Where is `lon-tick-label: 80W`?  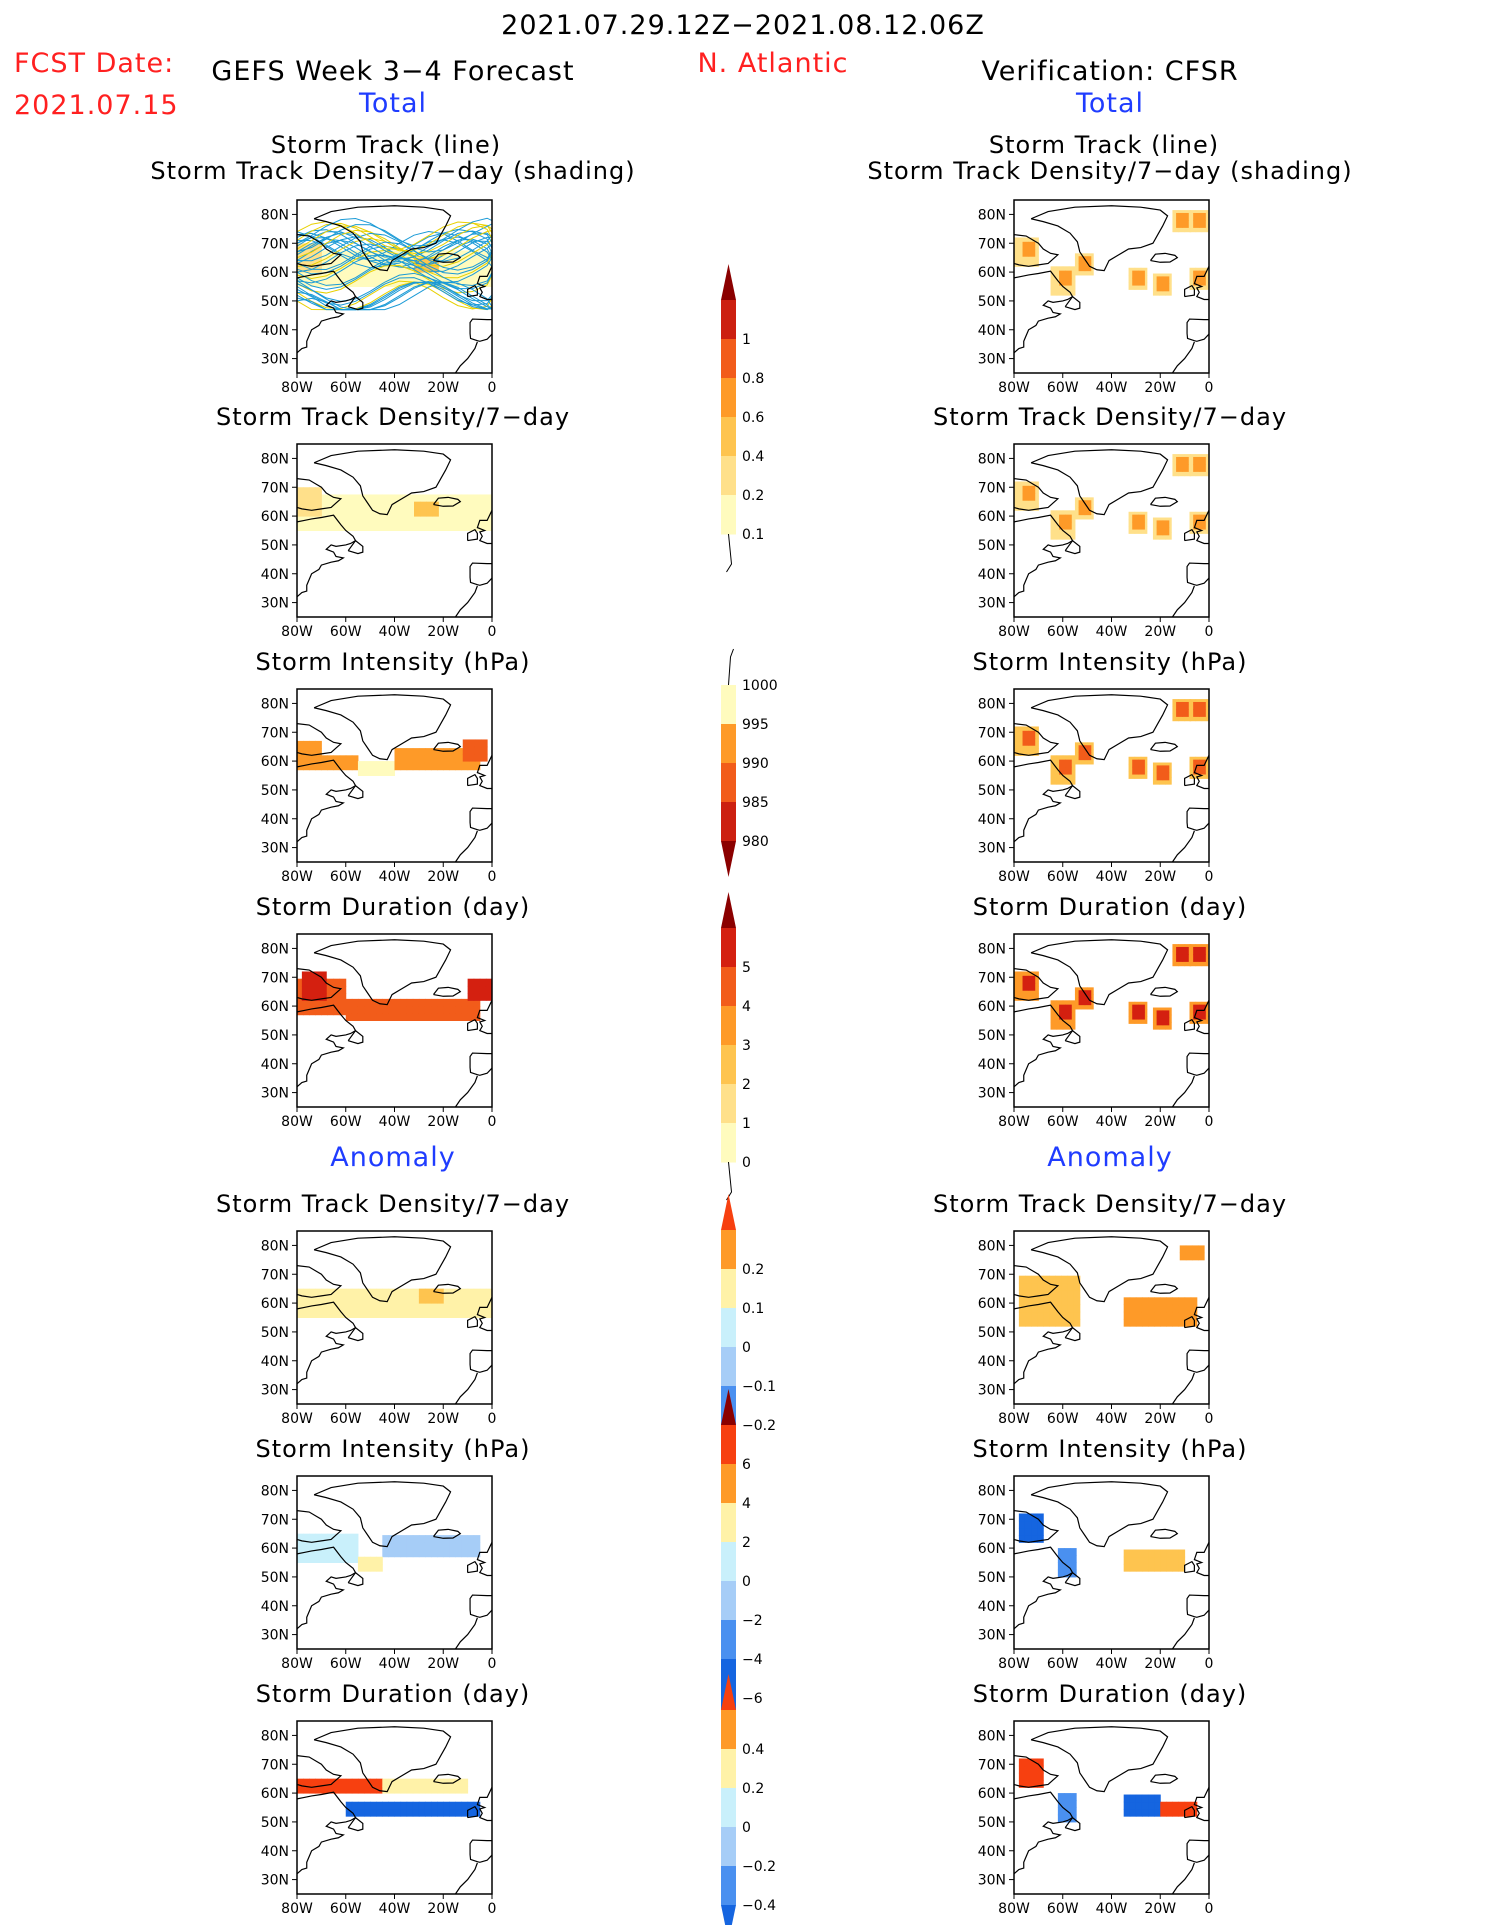 lon-tick-label: 80W is located at coordinates (297, 1909).